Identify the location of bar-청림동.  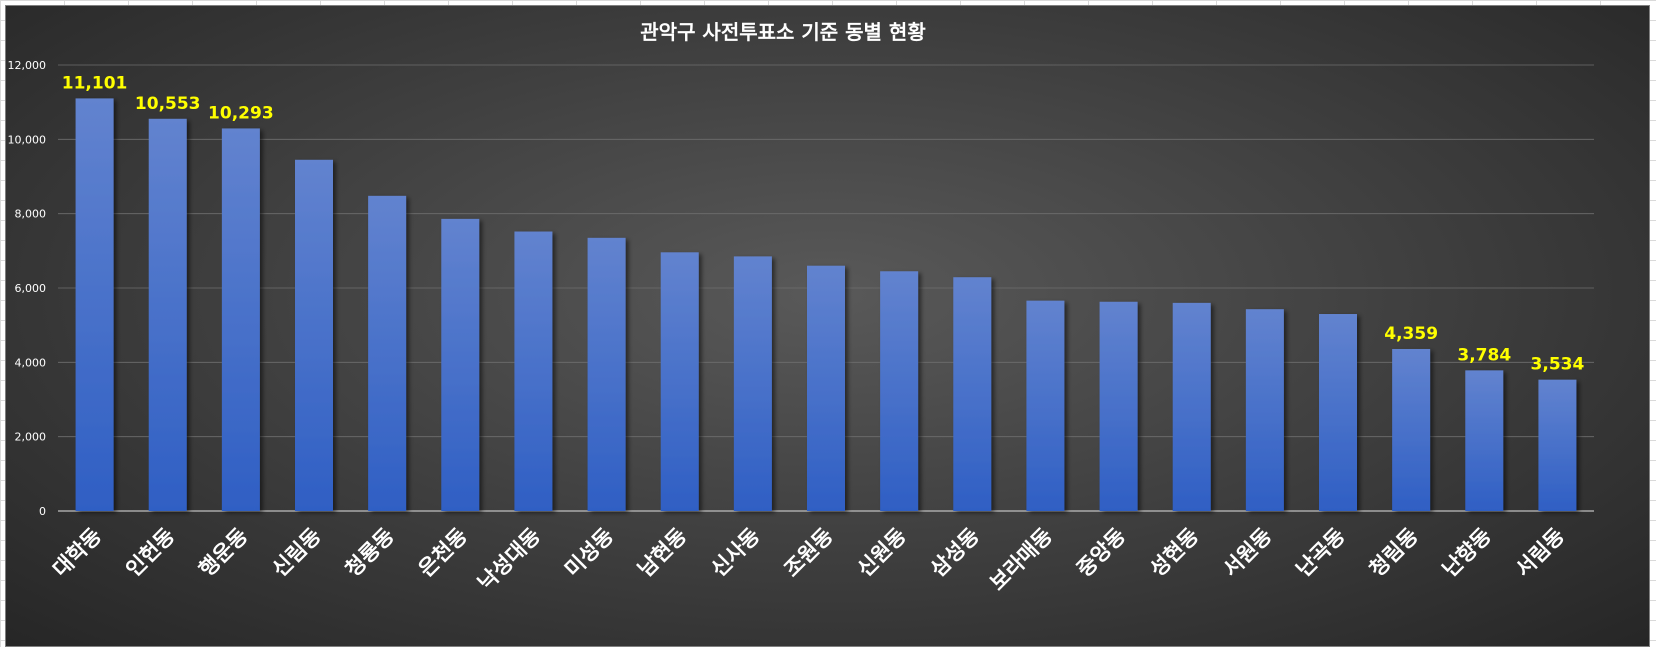
(1411, 429).